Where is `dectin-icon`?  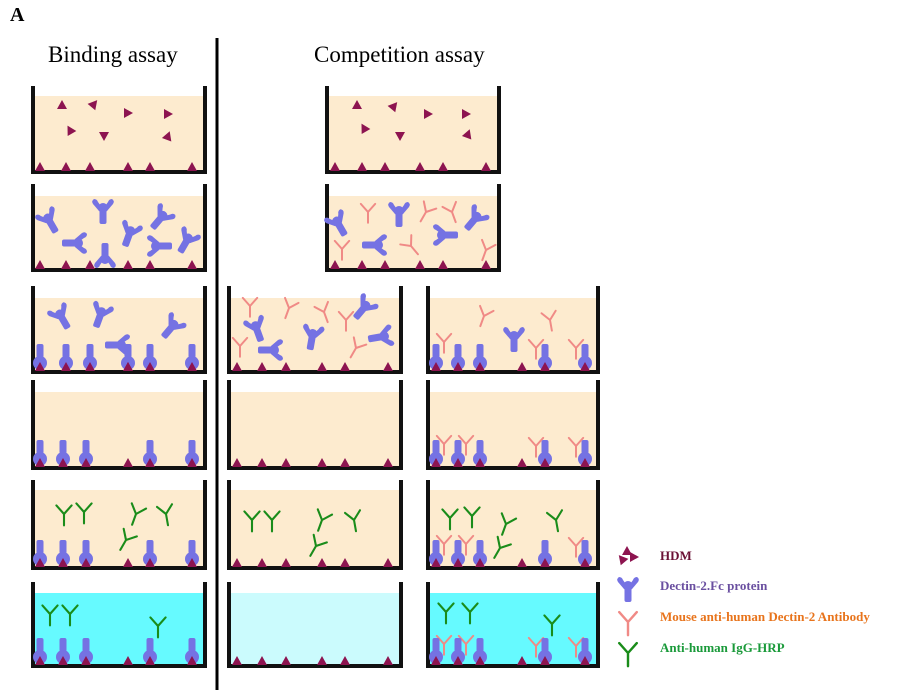 dectin-icon is located at coordinates (628, 589).